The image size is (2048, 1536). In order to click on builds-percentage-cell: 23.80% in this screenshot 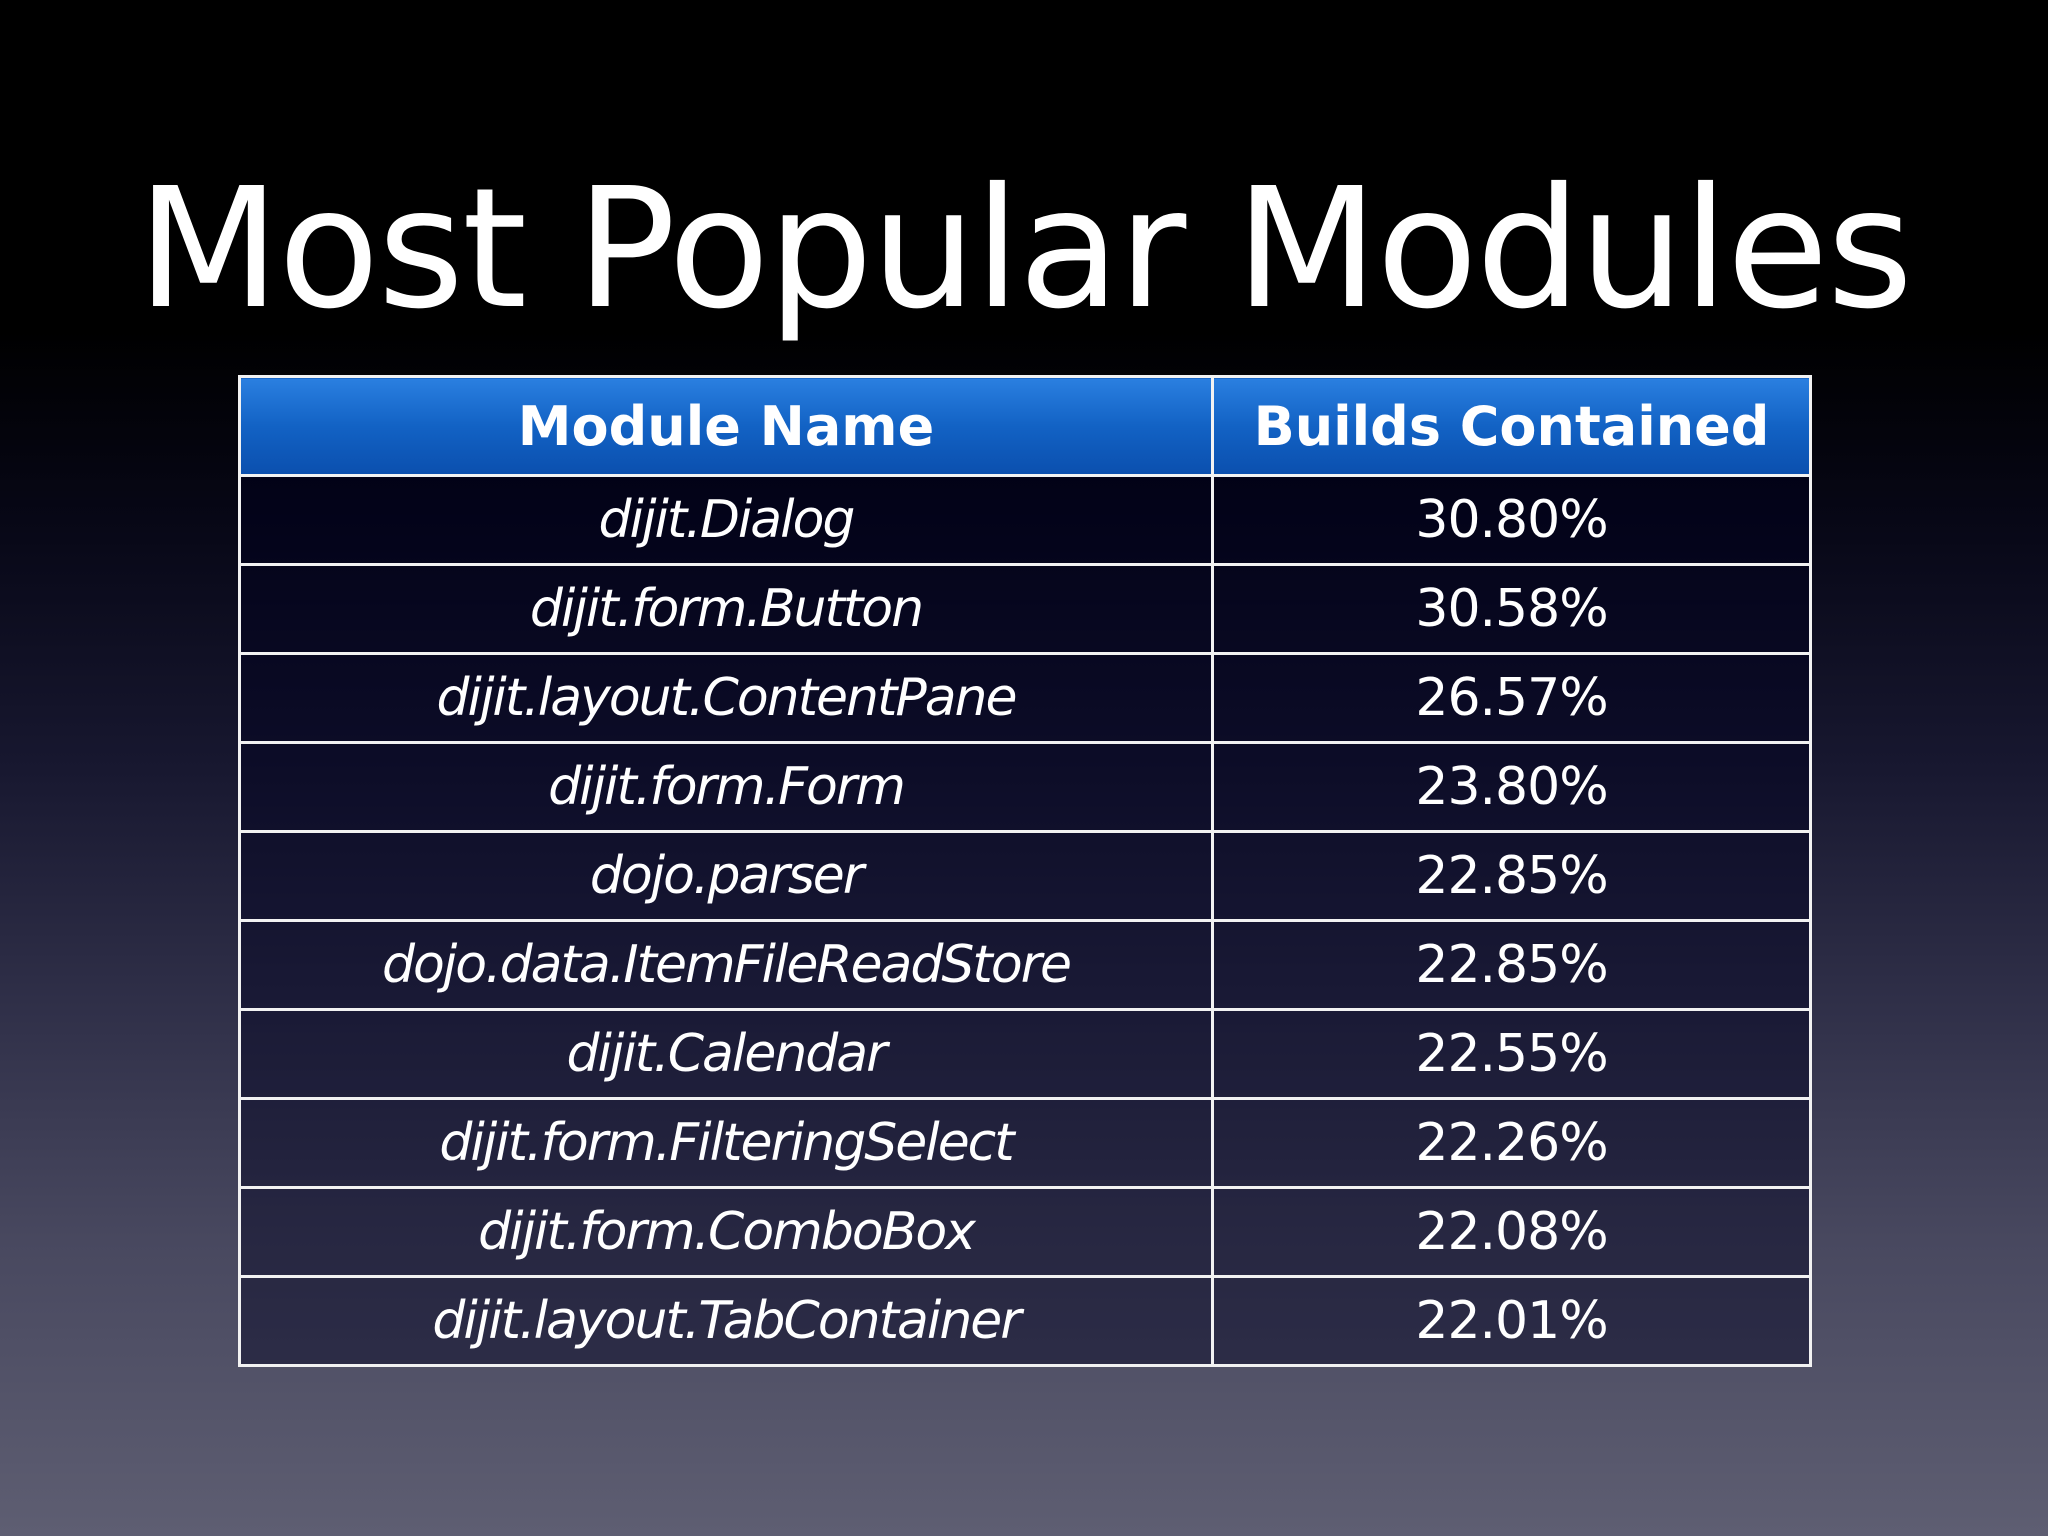, I will do `click(1511, 787)`.